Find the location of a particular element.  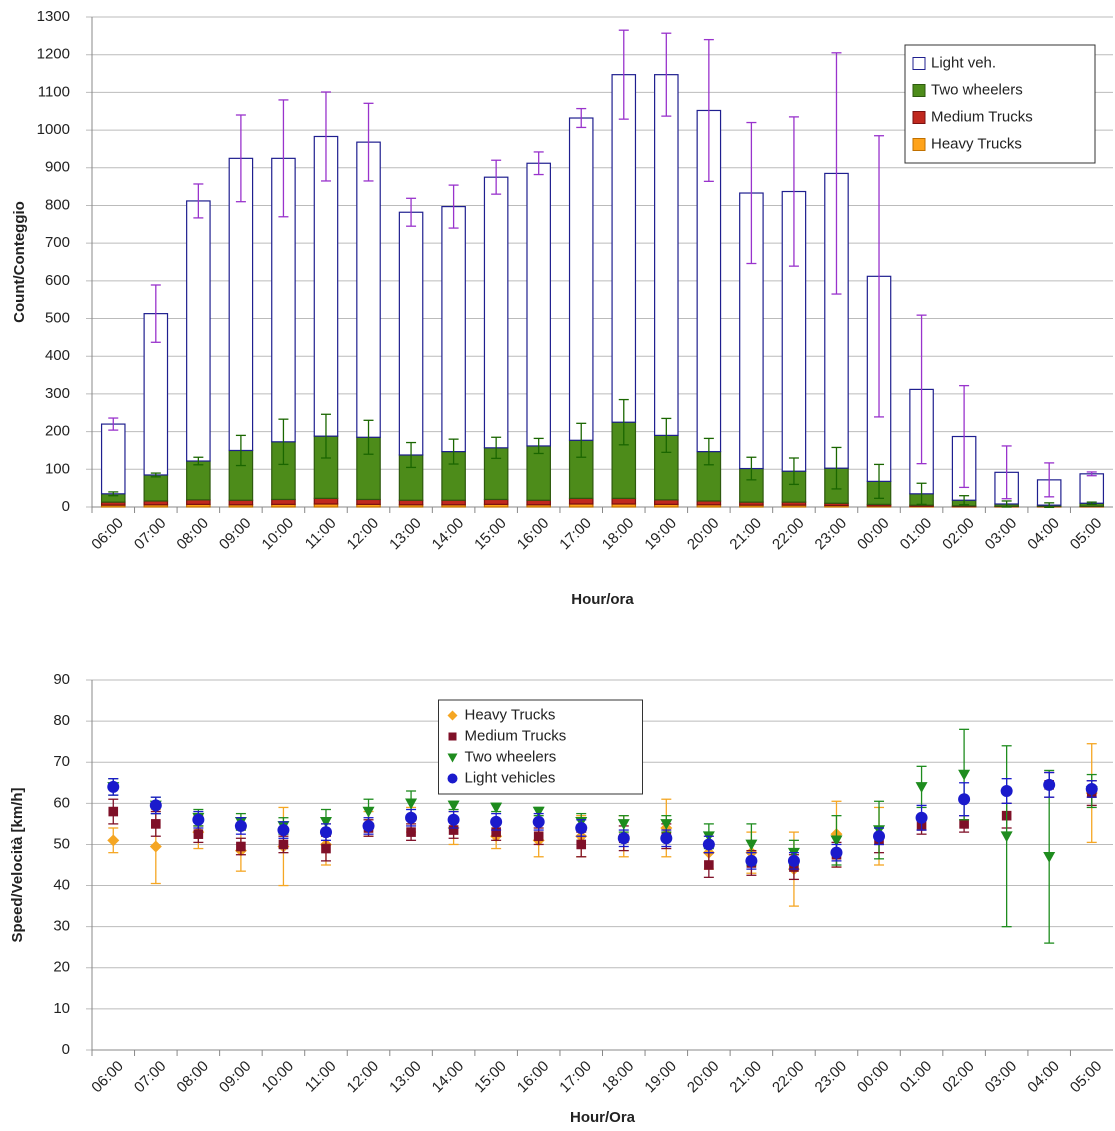

y-tick-label: 0 is located at coordinates (66, 1049).